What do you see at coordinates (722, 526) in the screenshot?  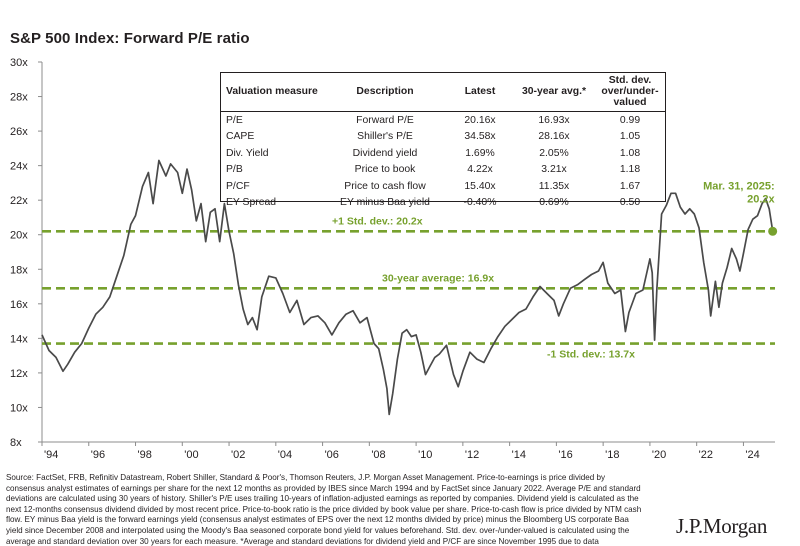 I see `jp-morgan-logo: J.P.Morgan` at bounding box center [722, 526].